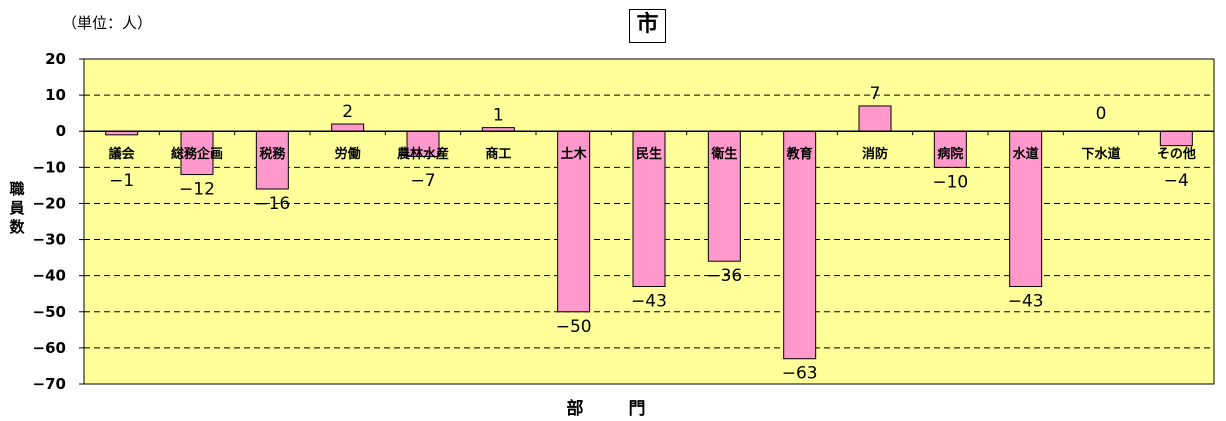 This screenshot has width=1226, height=421. Describe the element at coordinates (724, 276) in the screenshot. I see `data-label: −36` at that location.